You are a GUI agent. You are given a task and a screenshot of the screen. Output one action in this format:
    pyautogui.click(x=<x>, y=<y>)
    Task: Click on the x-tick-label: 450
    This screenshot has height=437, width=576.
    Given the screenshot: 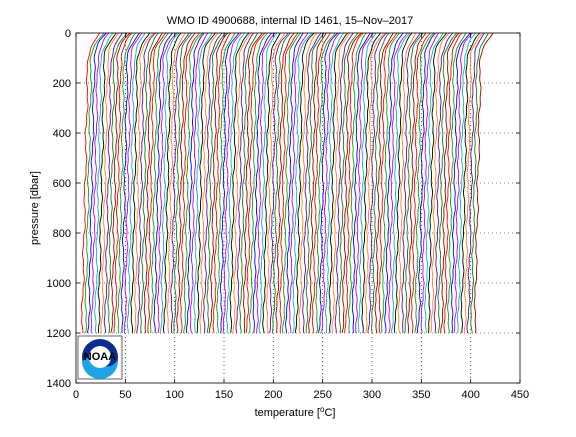 What is the action you would take?
    pyautogui.click(x=520, y=395)
    